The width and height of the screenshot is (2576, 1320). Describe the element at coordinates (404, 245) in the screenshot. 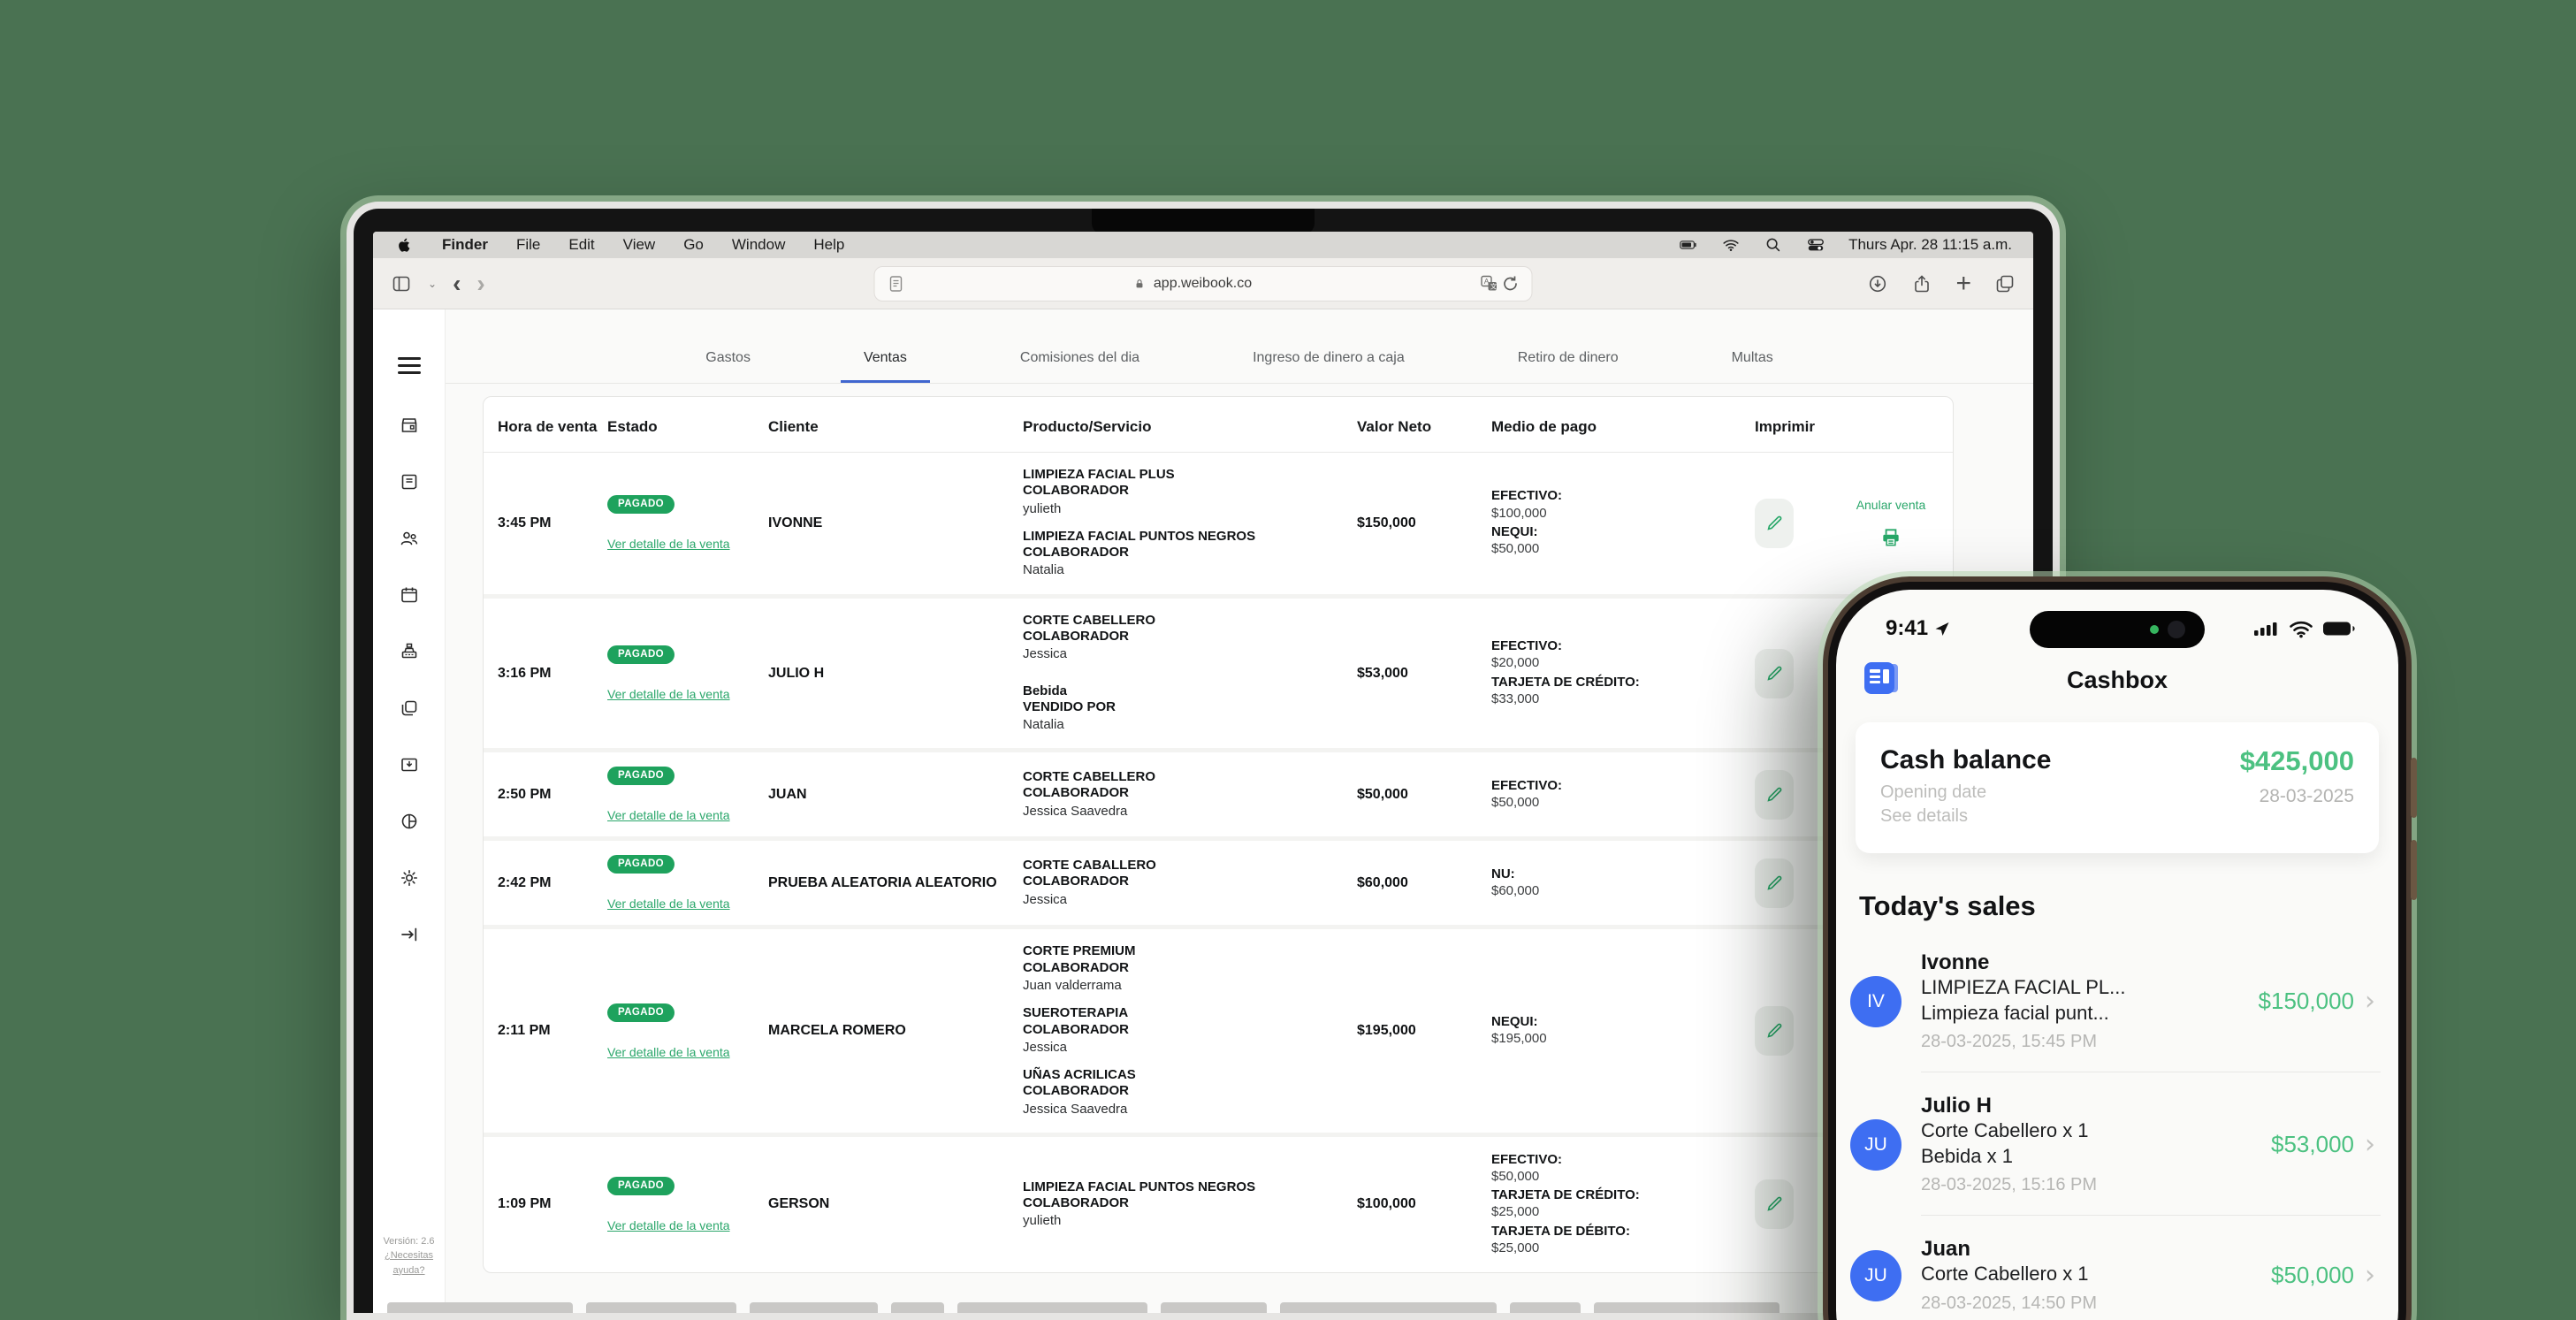

I see `apple-logo-icon` at that location.